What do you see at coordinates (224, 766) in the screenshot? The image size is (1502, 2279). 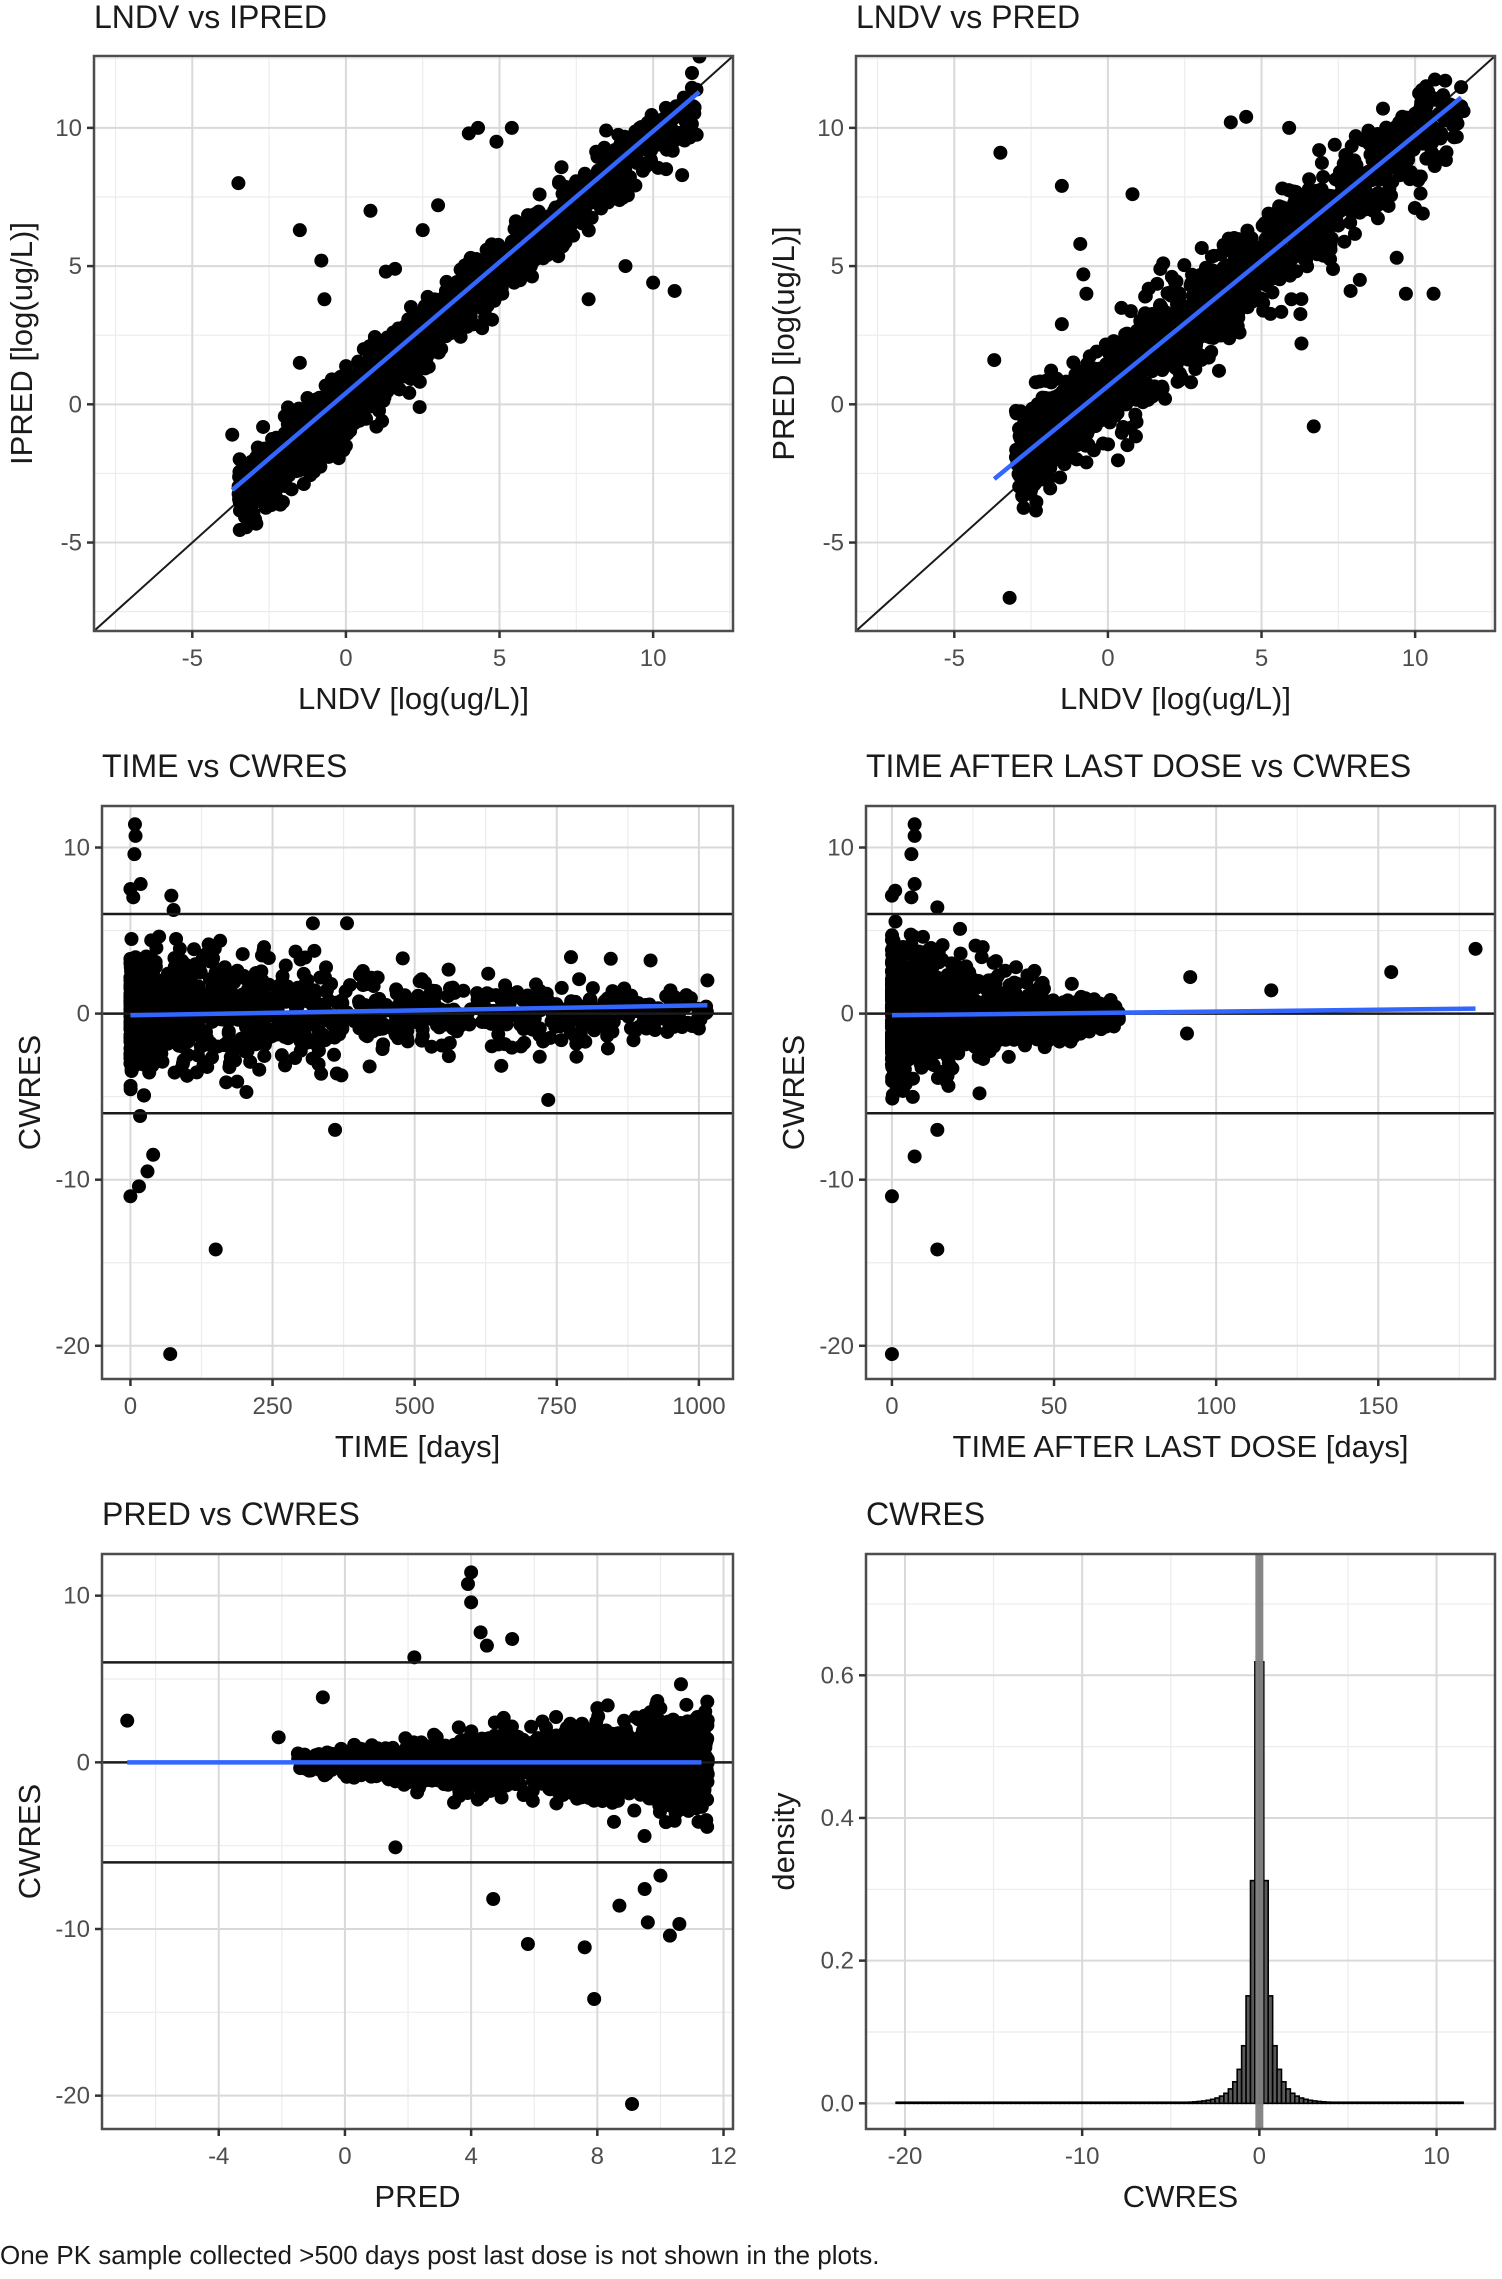 I see `chart-title: TIME vs CWRES` at bounding box center [224, 766].